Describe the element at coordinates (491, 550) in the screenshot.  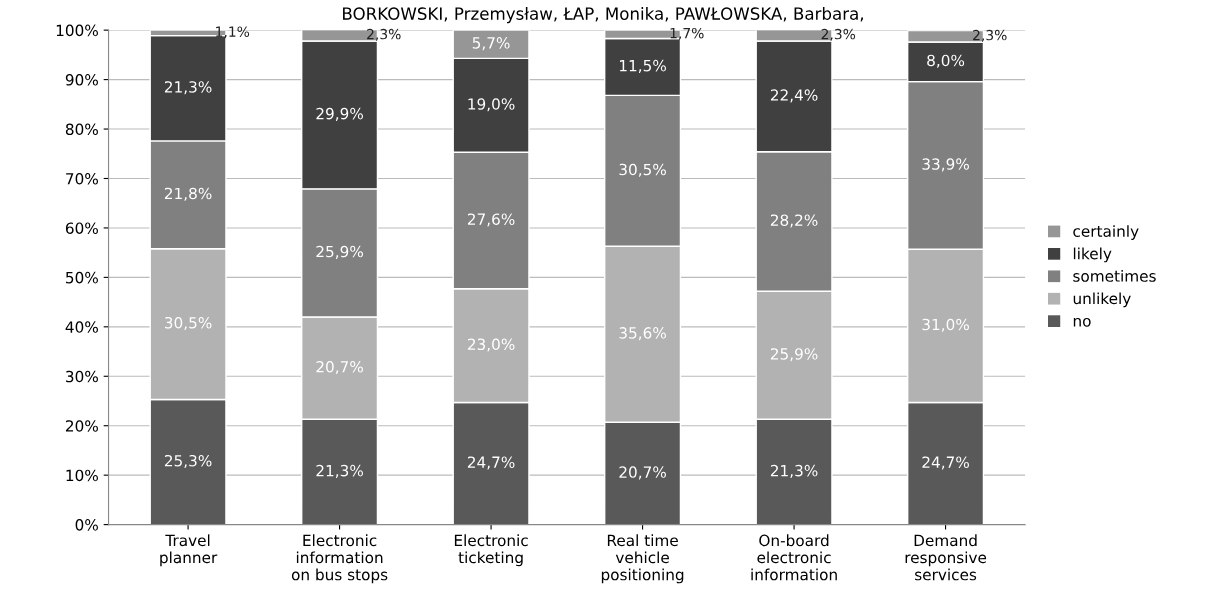
I see `x-tick-label: Electronic ticketing` at that location.